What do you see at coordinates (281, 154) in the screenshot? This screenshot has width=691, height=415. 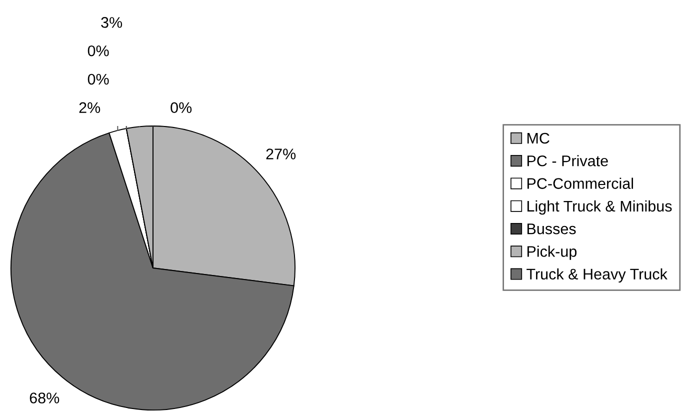 I see `data-label: 27%` at bounding box center [281, 154].